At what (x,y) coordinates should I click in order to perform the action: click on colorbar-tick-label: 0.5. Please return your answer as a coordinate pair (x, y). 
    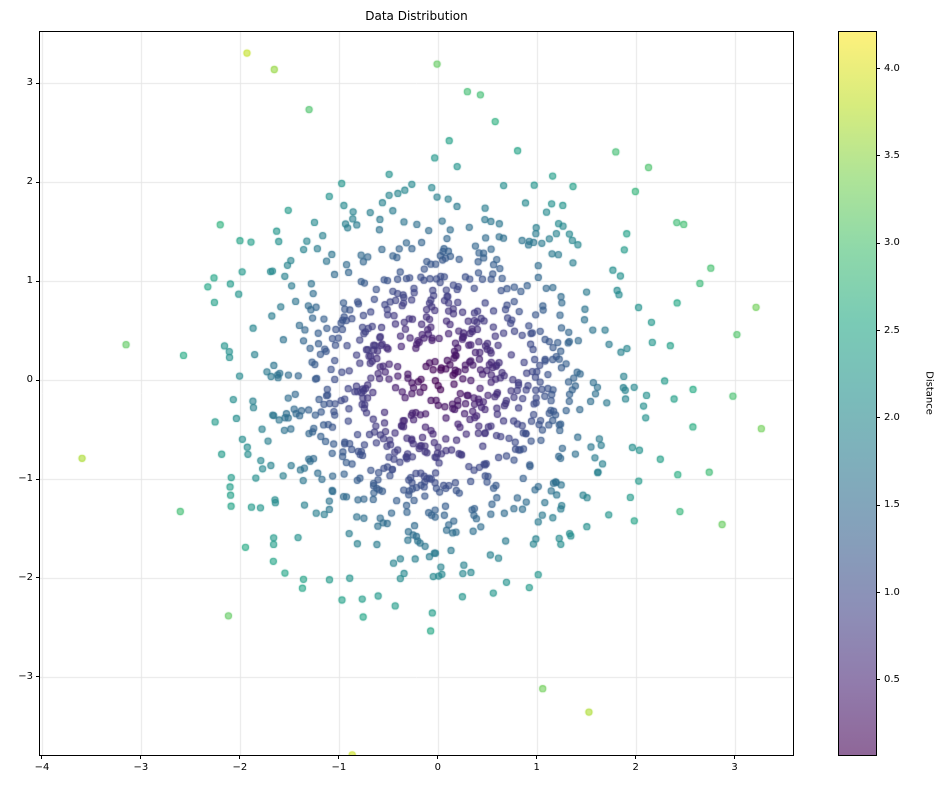
    Looking at the image, I should click on (892, 679).